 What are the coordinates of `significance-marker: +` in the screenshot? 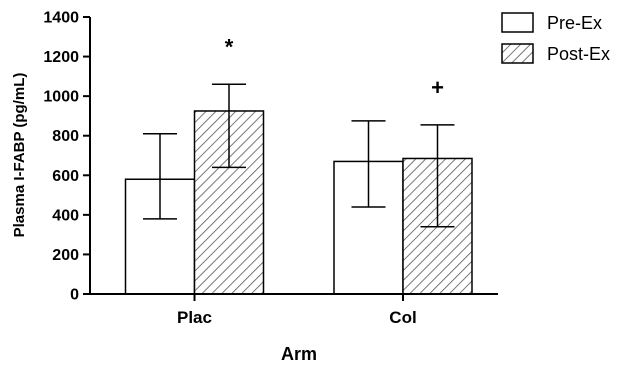 It's located at (437, 87).